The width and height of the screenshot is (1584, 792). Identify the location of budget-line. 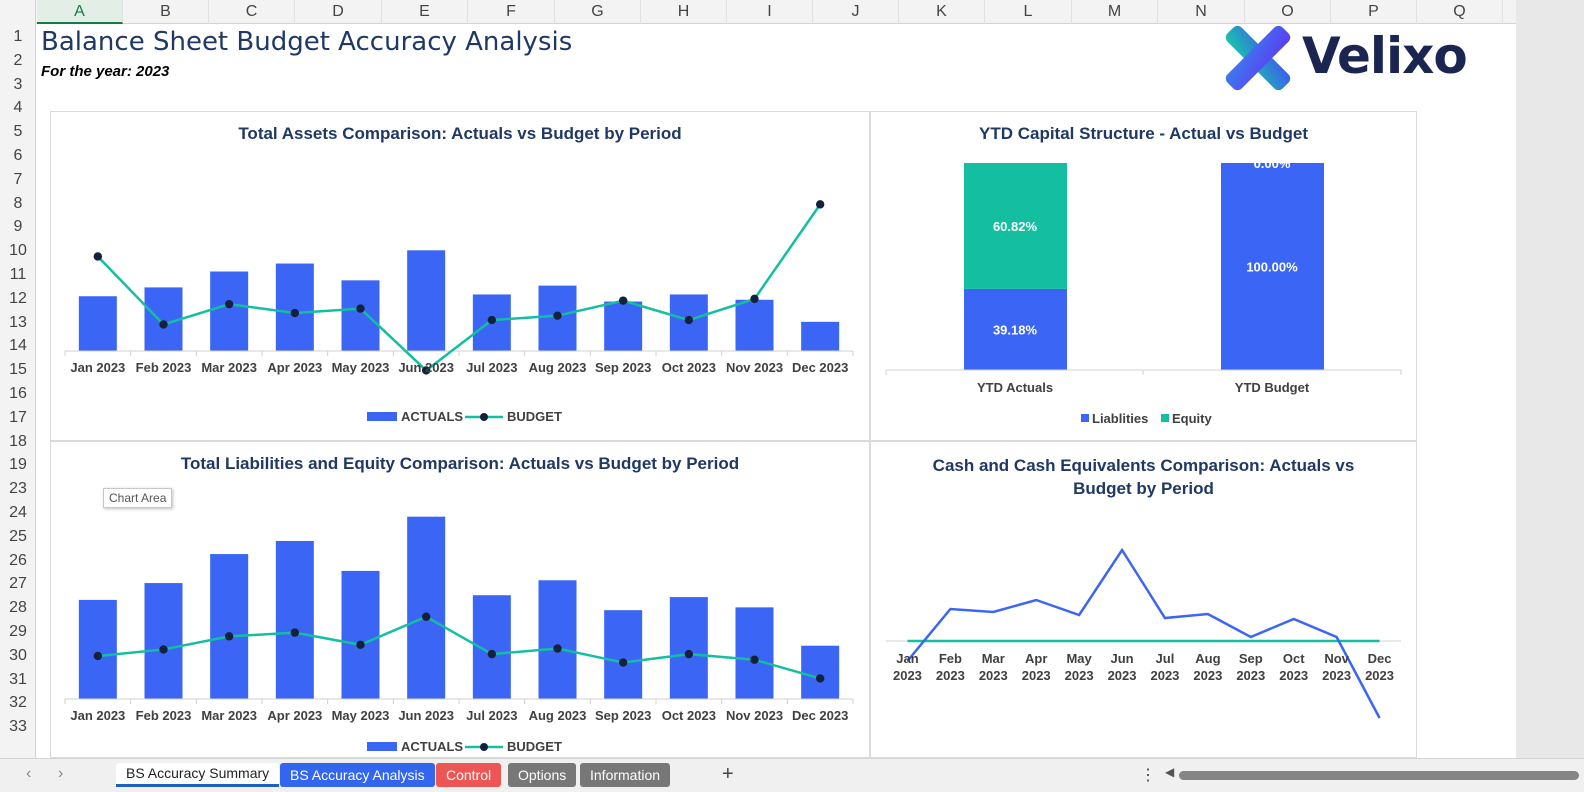
(459, 288).